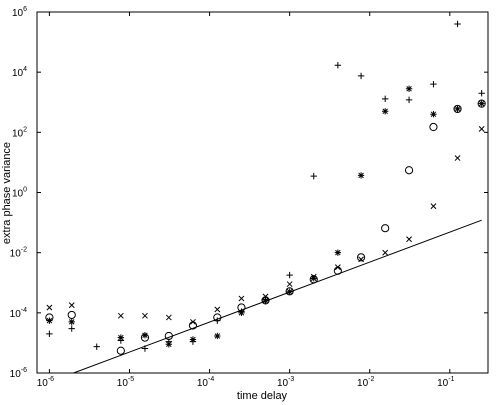 This screenshot has width=498, height=405. Describe the element at coordinates (19, 12) in the screenshot. I see `y-tick-label: 10⁶` at that location.